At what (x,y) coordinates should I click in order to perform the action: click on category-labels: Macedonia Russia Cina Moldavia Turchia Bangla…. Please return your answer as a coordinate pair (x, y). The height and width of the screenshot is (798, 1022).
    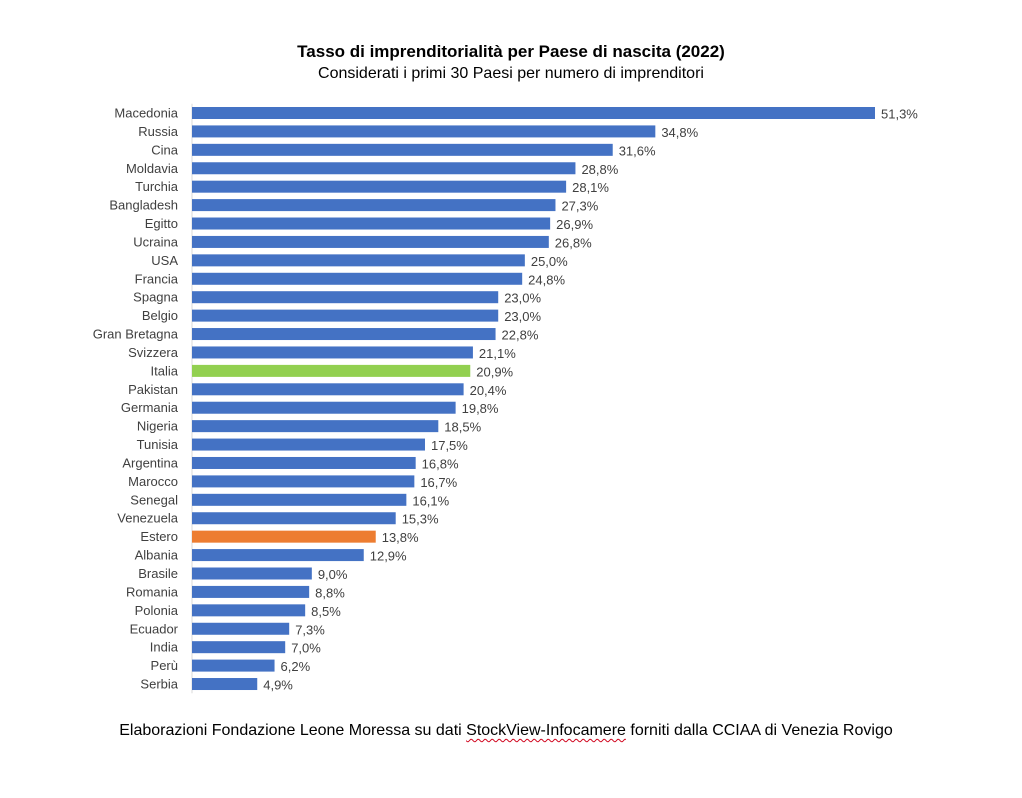
    Looking at the image, I should click on (136, 399).